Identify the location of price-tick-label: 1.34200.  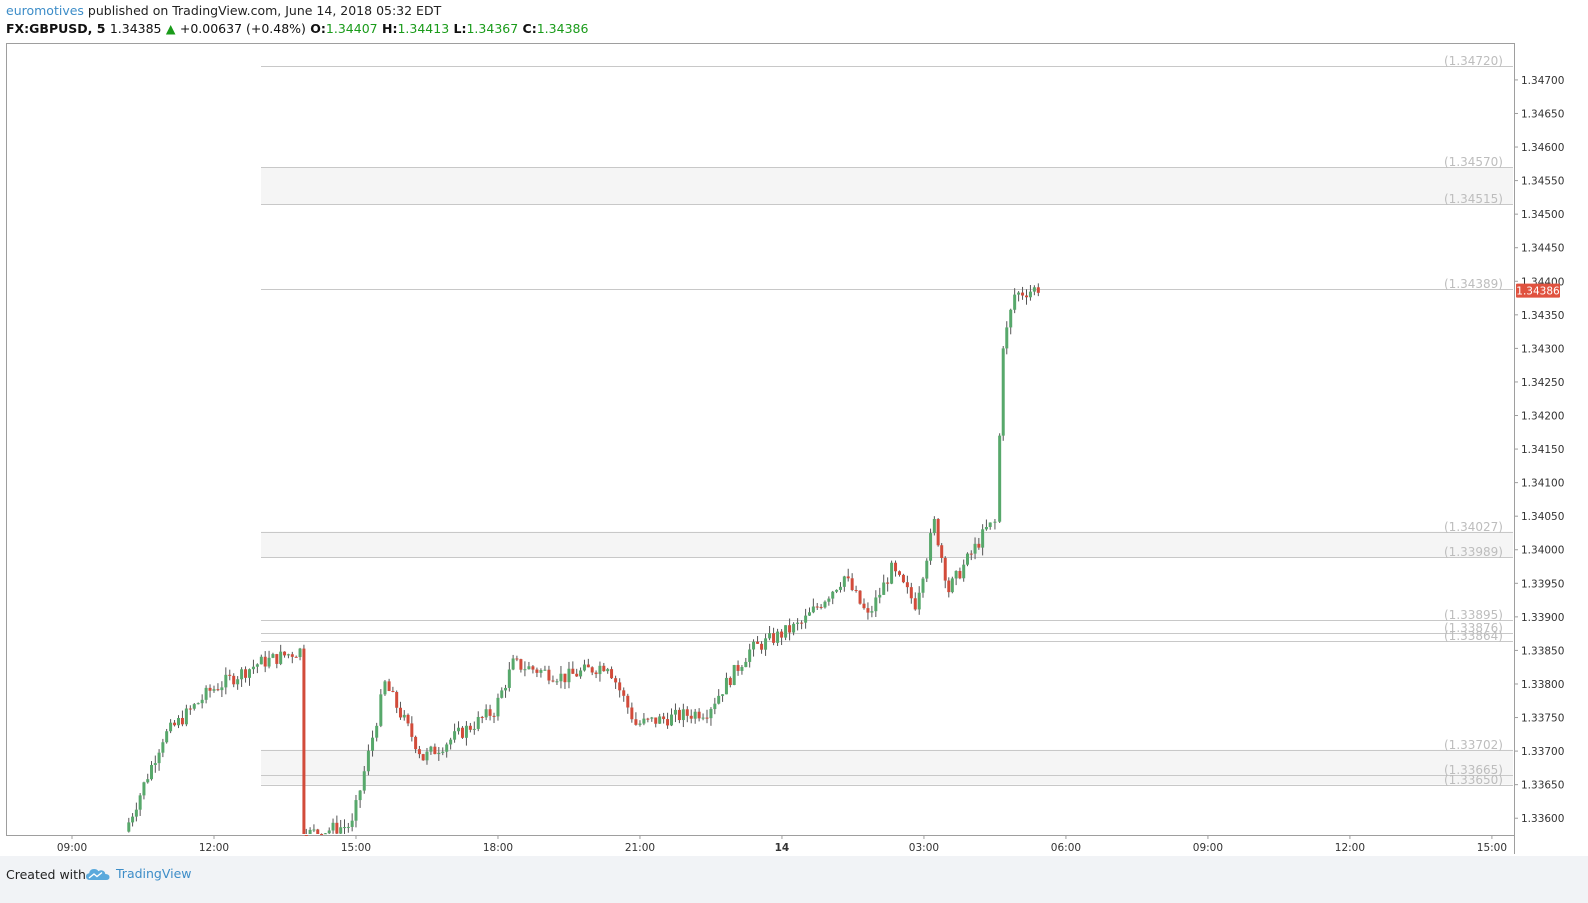
(1542, 417).